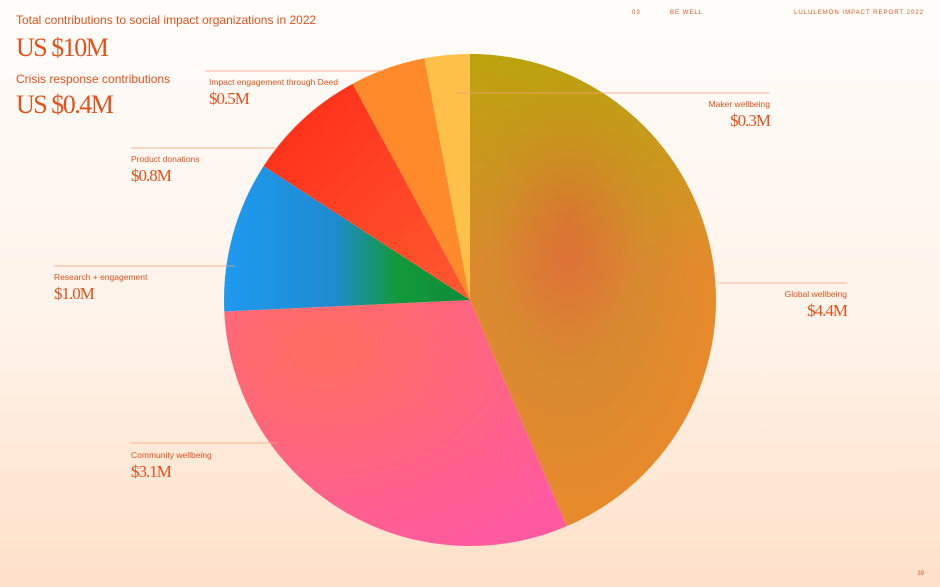  I want to click on slice-label-community-wellbeing: Community wellbeing, so click(171, 455).